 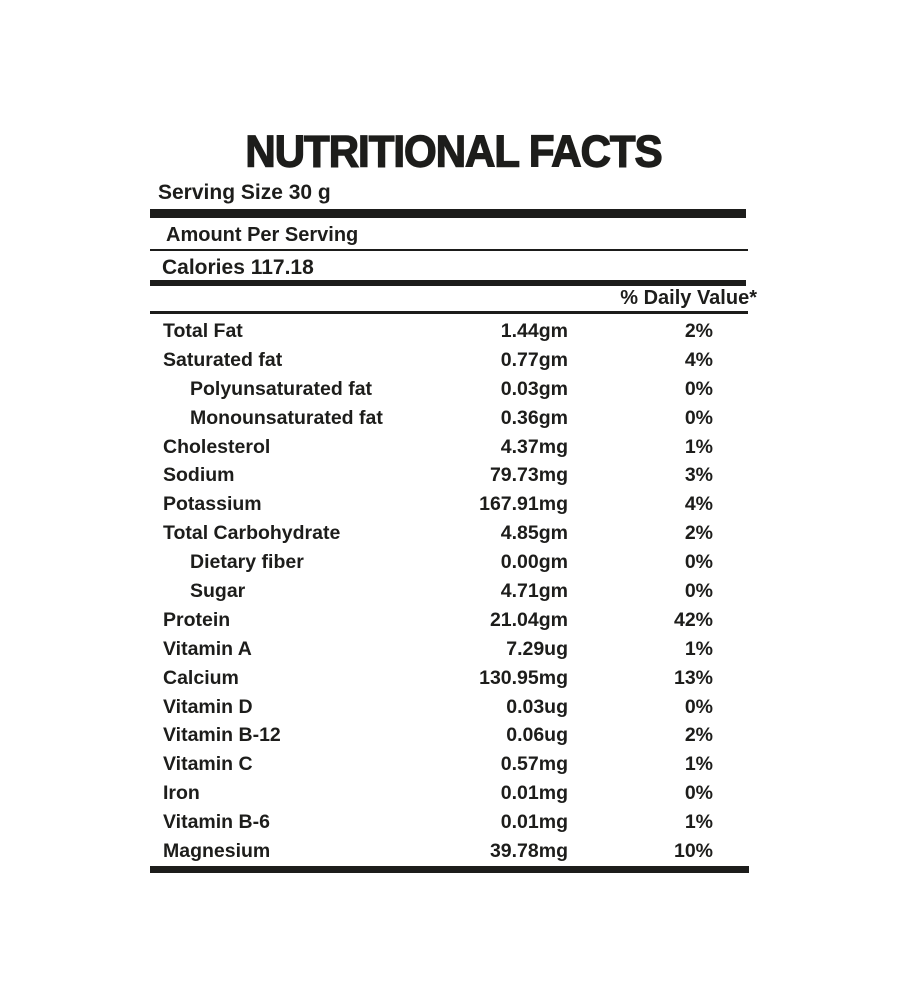 I want to click on table-row: Saturated fat 0.77gm 4%, so click(x=447, y=360).